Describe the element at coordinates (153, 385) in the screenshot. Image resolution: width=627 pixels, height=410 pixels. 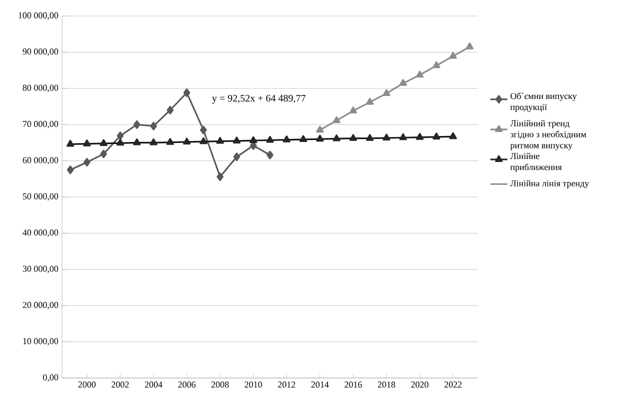
I see `x-tick-label: 2004` at that location.